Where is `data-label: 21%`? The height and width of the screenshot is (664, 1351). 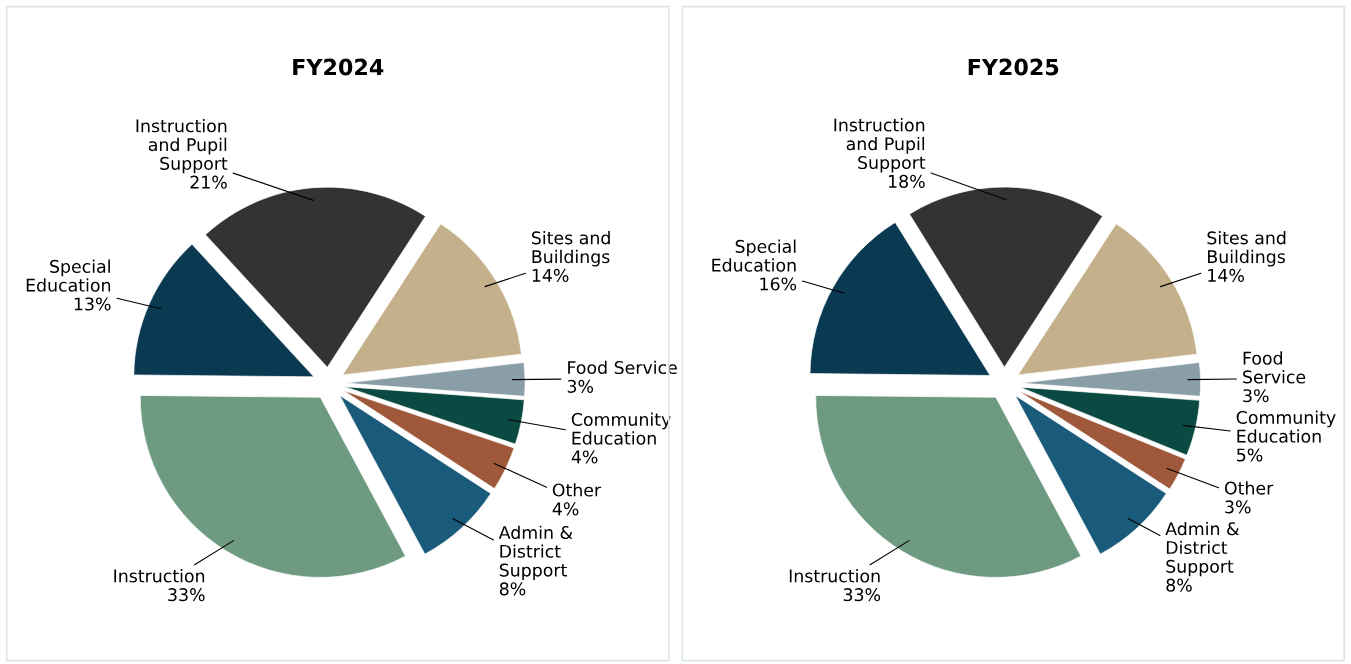 data-label: 21% is located at coordinates (208, 182).